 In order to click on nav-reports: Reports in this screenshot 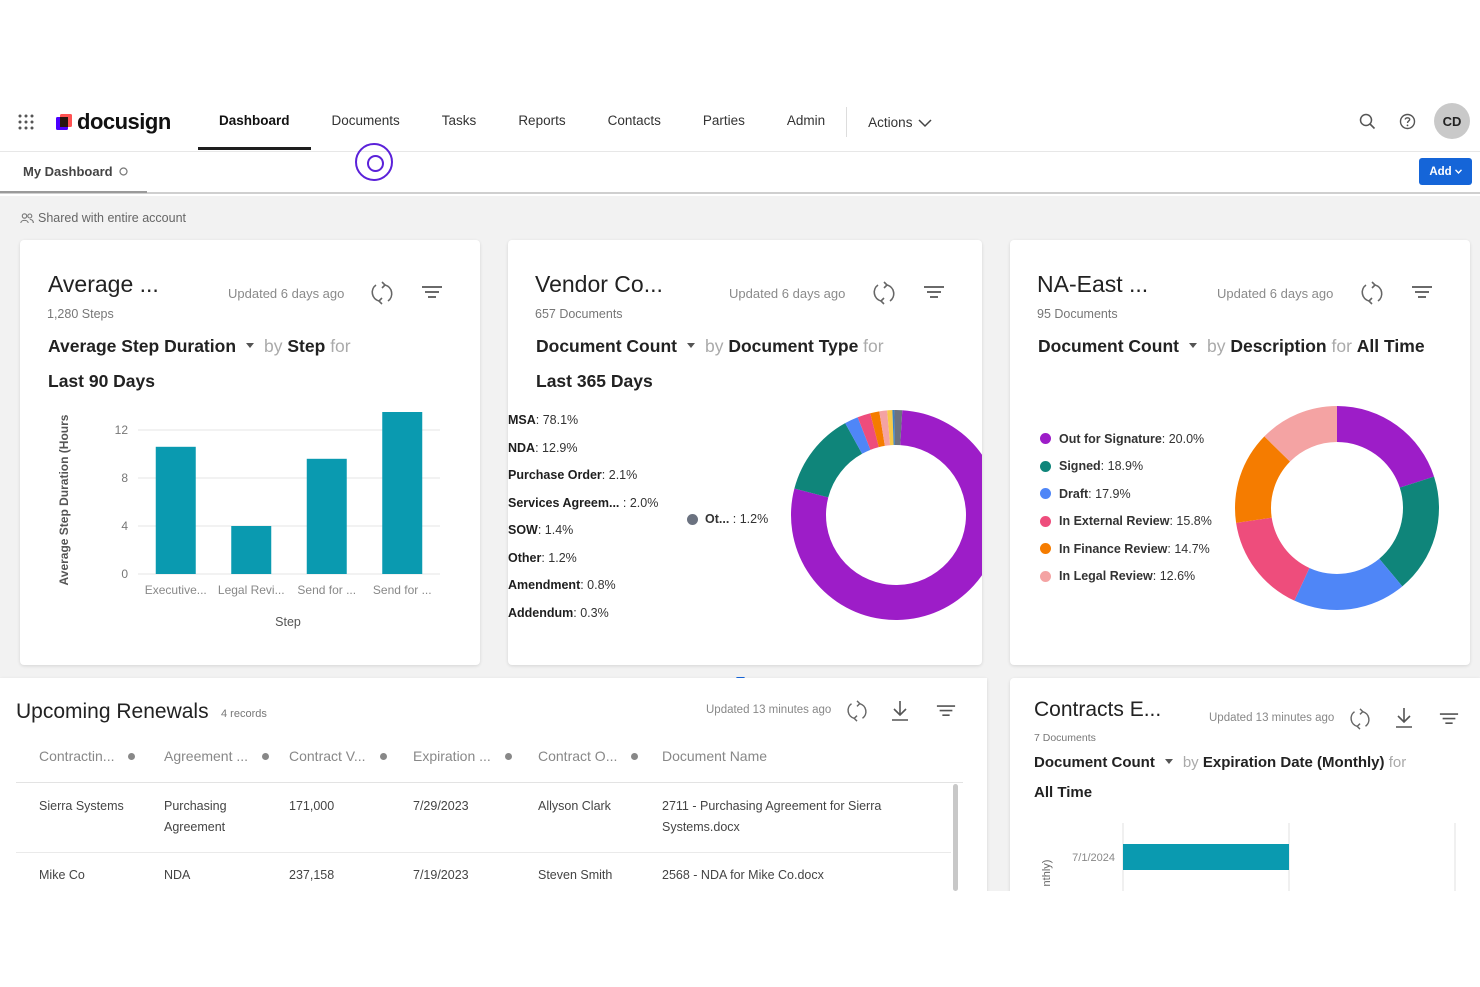, I will do `click(542, 120)`.